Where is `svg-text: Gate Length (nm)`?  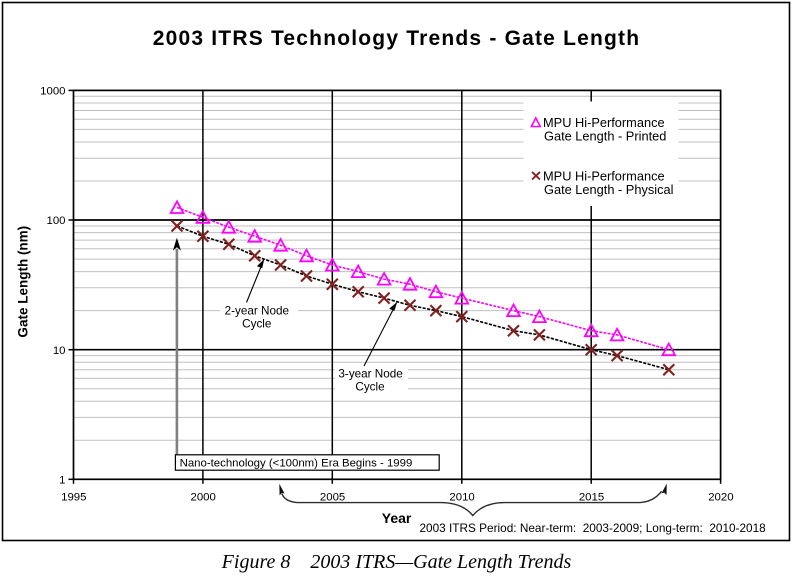 svg-text: Gate Length (nm) is located at coordinates (22, 282).